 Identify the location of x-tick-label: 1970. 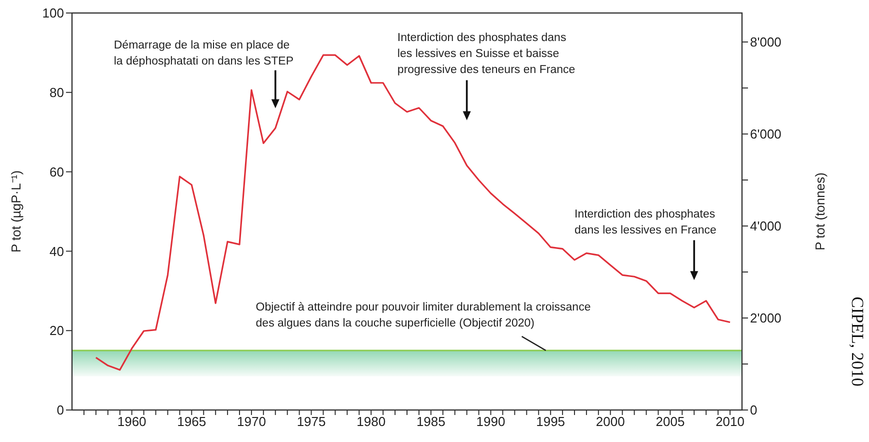
(251, 422).